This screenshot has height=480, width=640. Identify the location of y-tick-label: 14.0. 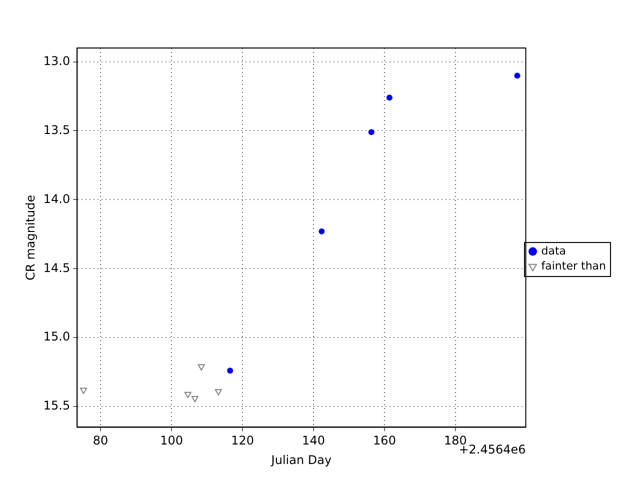
(56, 199).